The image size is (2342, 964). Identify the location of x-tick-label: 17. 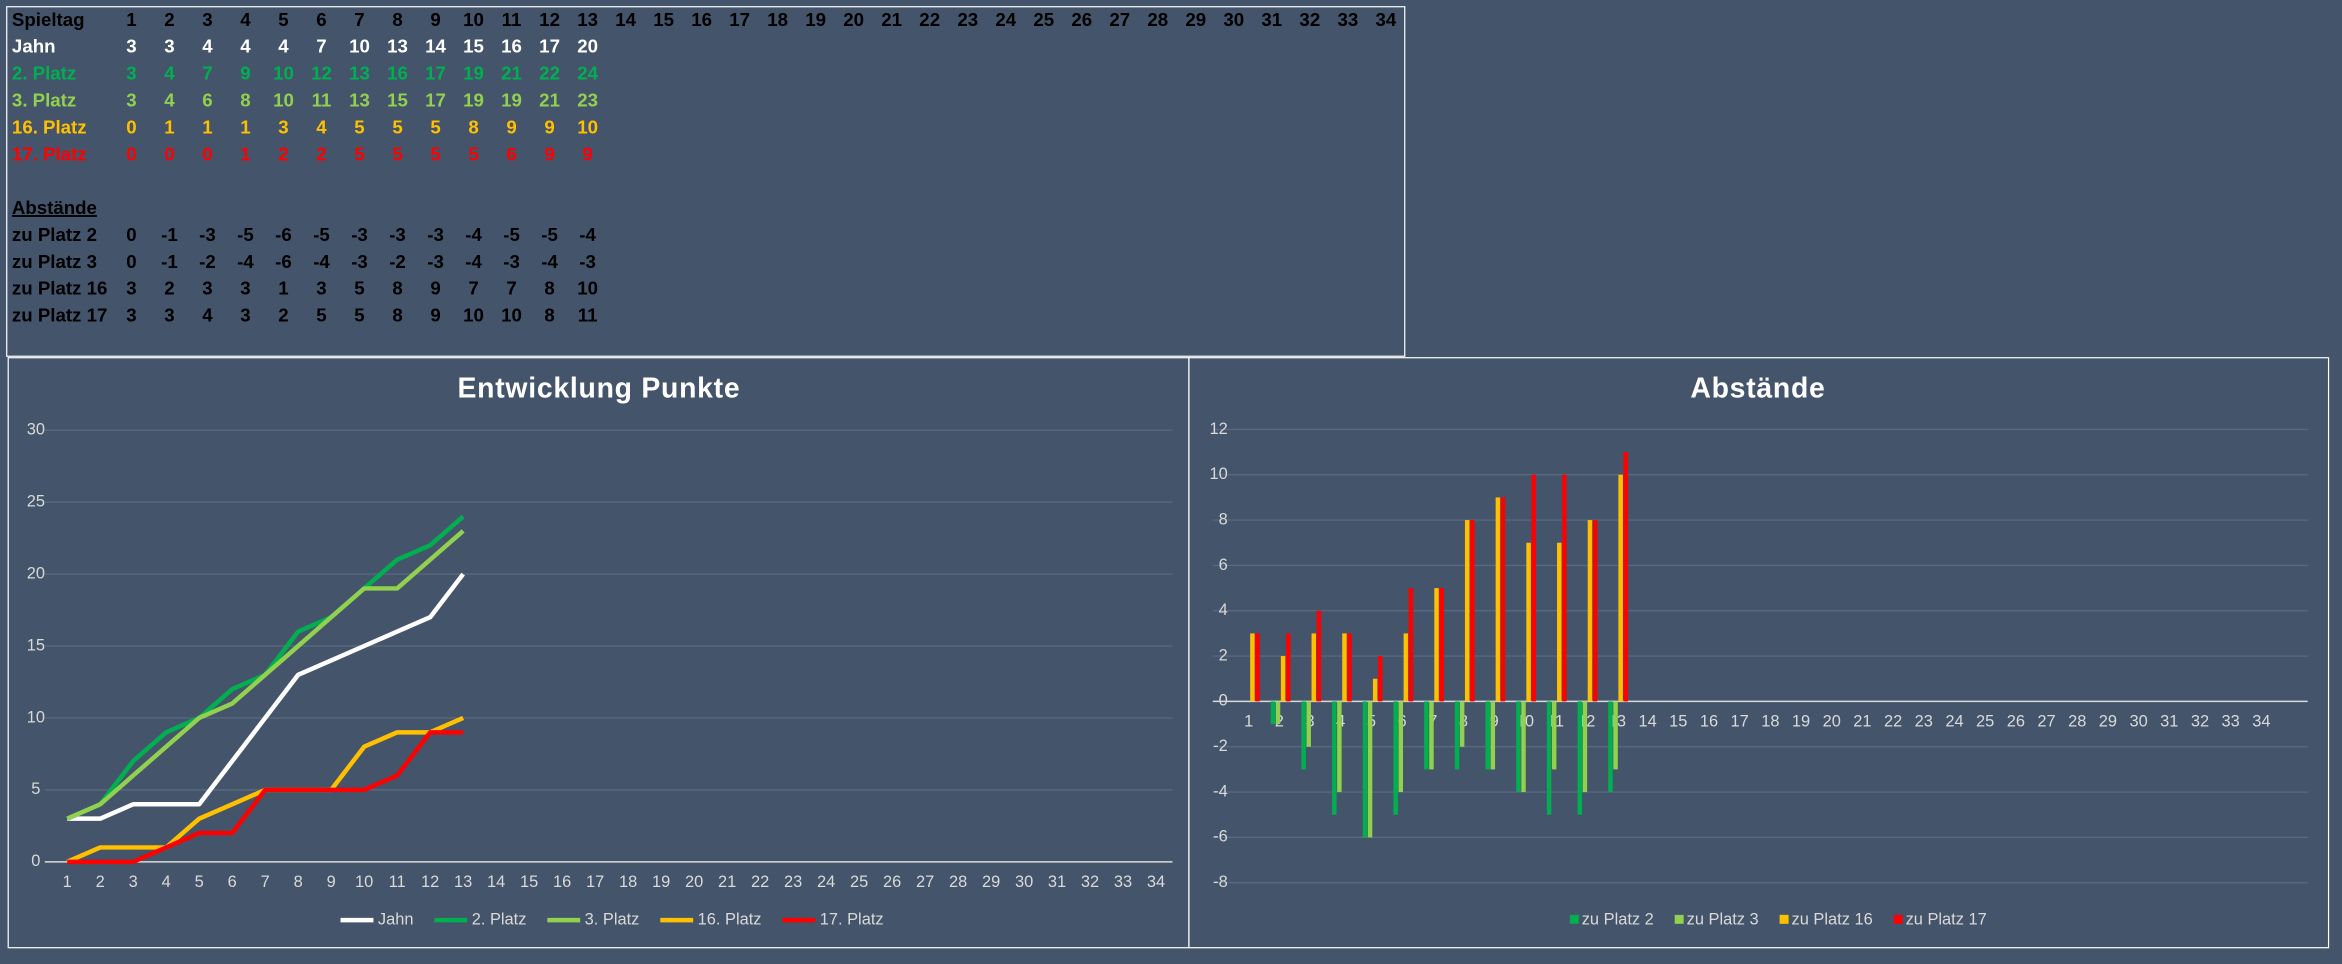
(1740, 722).